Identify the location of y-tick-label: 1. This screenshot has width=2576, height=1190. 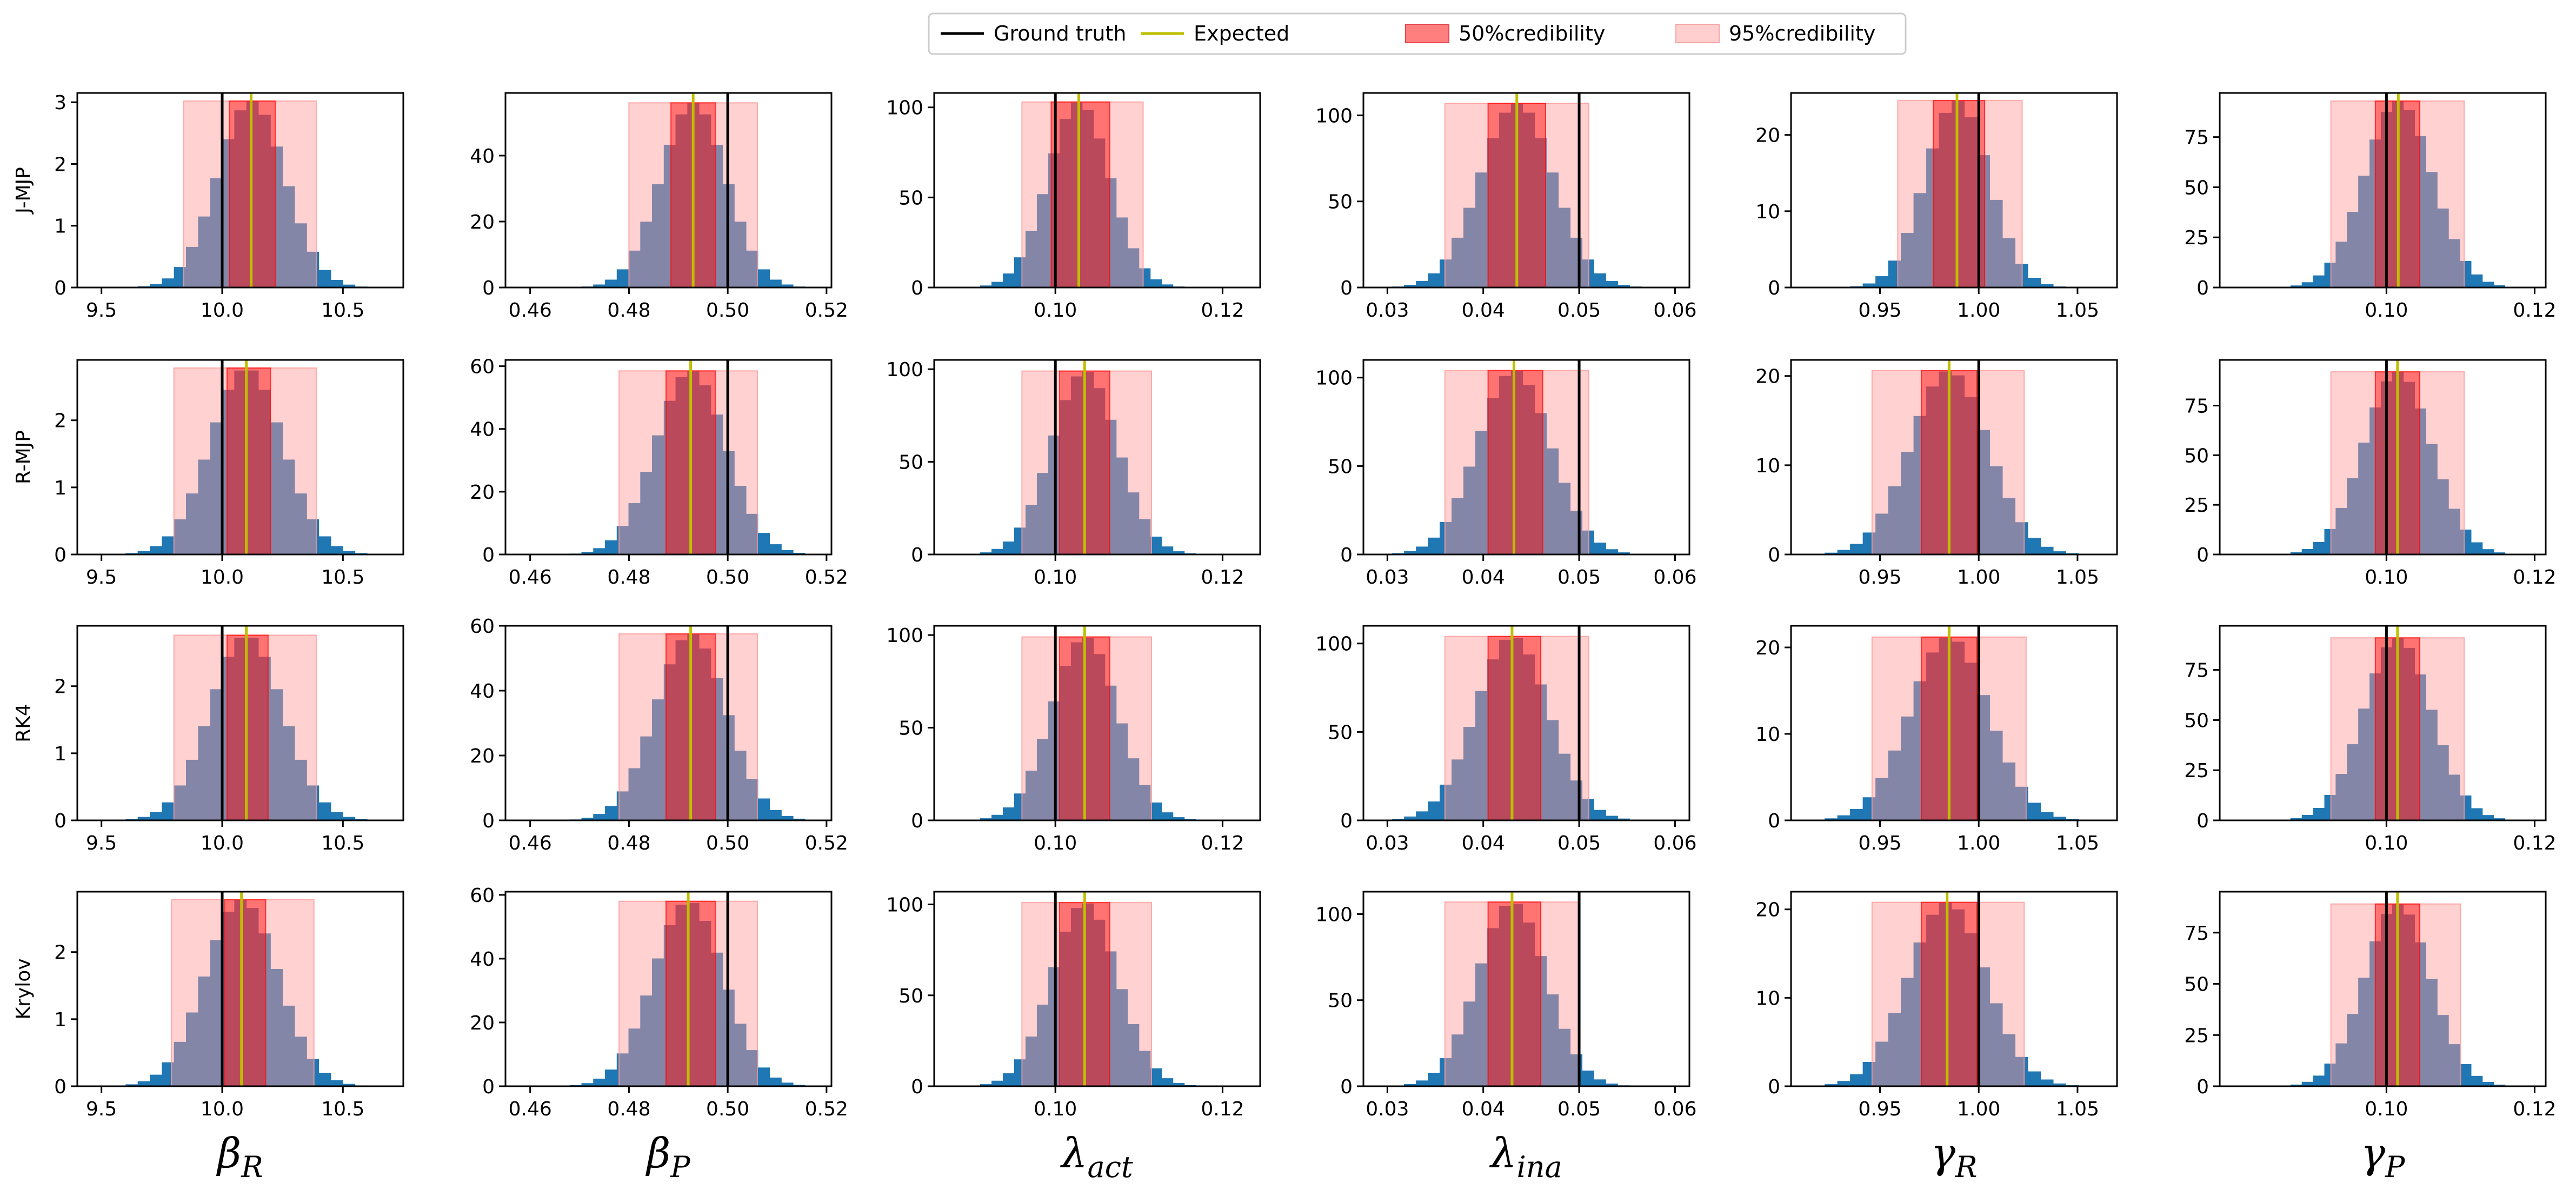
(60, 227).